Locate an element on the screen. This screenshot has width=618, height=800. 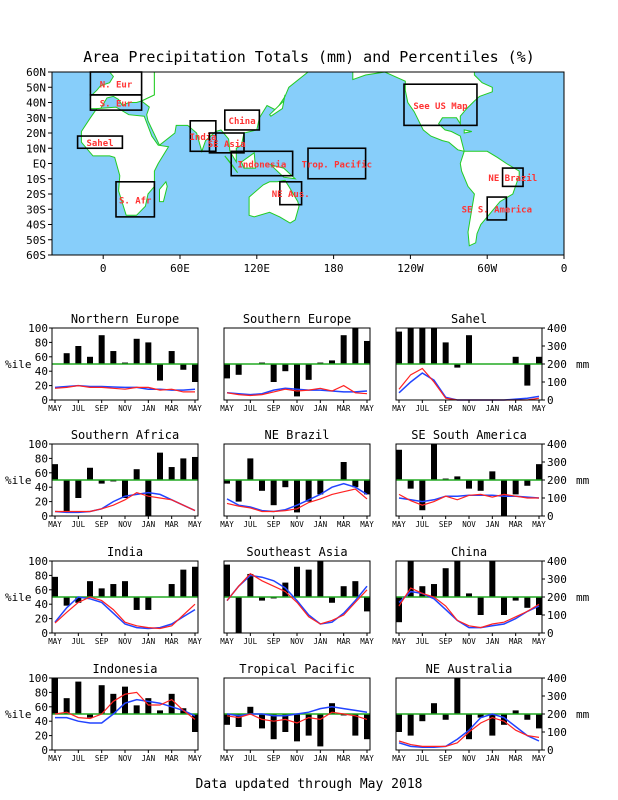
region-label: Sahel is located at coordinates (99, 144).